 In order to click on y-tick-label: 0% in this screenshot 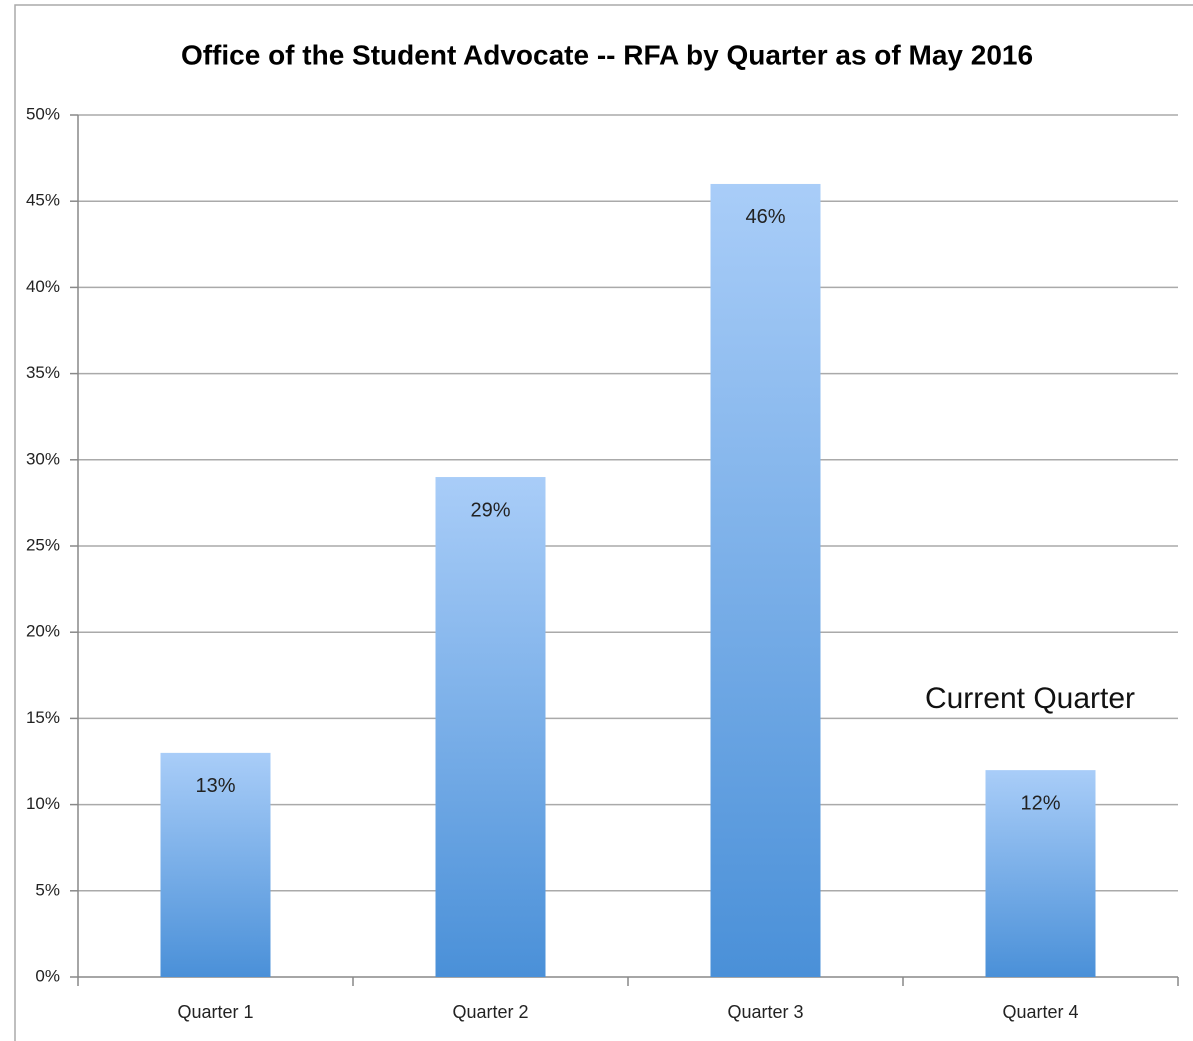, I will do `click(47, 975)`.